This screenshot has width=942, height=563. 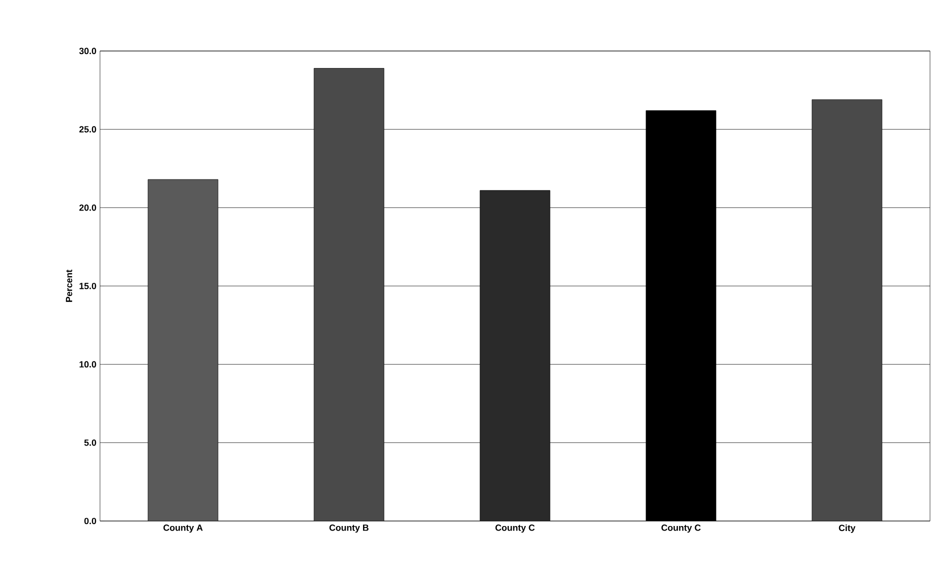 What do you see at coordinates (90, 521) in the screenshot?
I see `y-tick-label: 0.0` at bounding box center [90, 521].